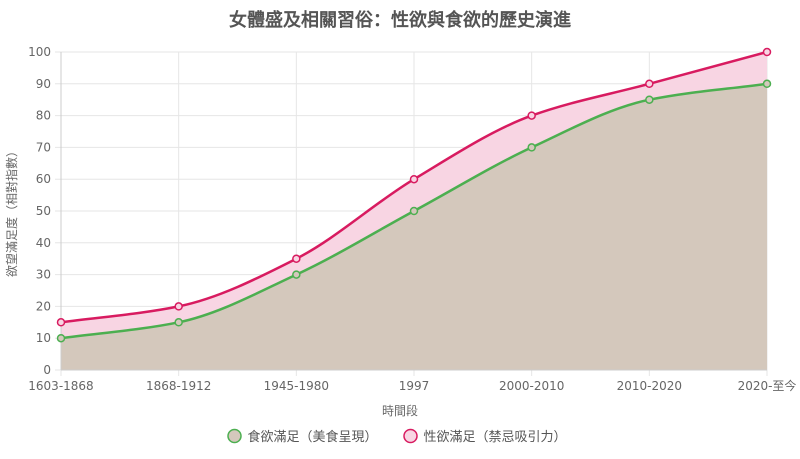 The width and height of the screenshot is (800, 459). What do you see at coordinates (43, 116) in the screenshot?
I see `y-tick-label: 80` at bounding box center [43, 116].